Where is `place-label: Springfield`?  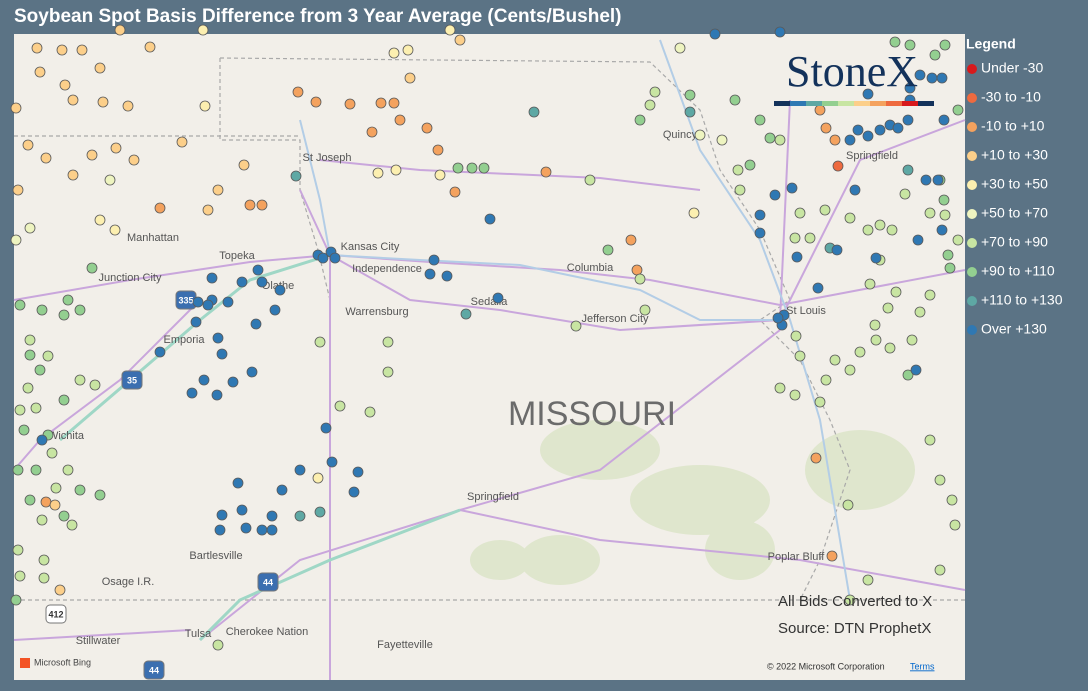 place-label: Springfield is located at coordinates (872, 156).